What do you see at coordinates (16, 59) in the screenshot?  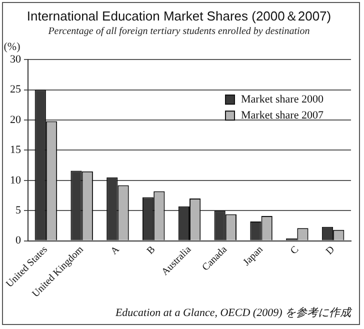 I see `y-tick-label: 30` at bounding box center [16, 59].